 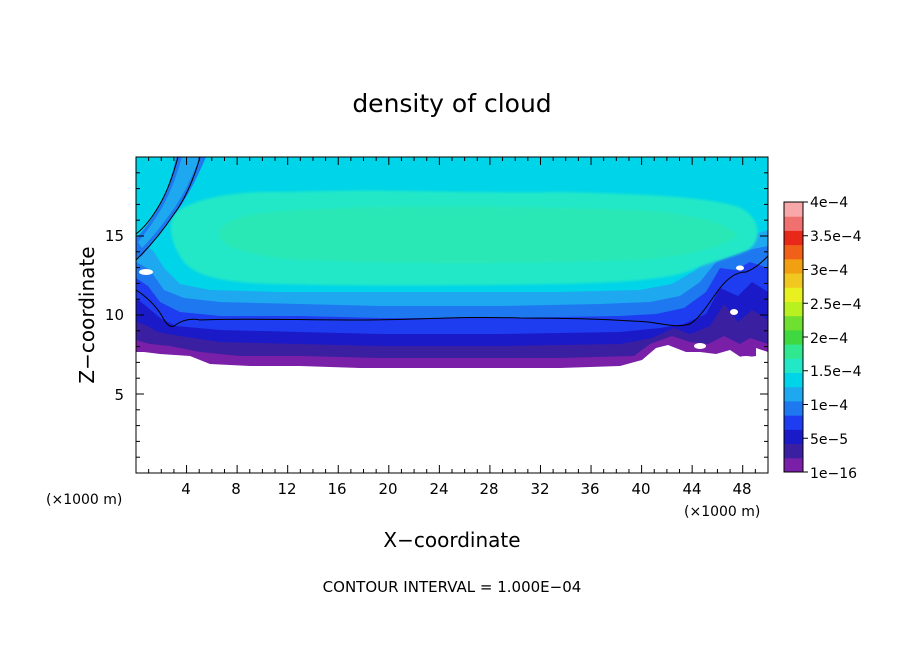 What do you see at coordinates (640, 489) in the screenshot?
I see `x-tick-label: 40` at bounding box center [640, 489].